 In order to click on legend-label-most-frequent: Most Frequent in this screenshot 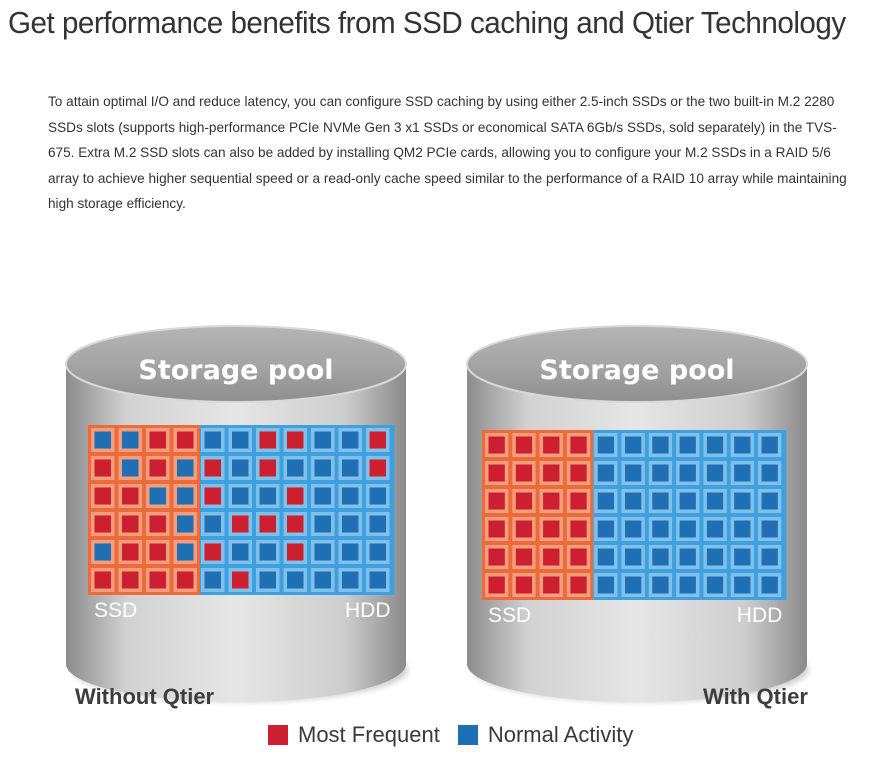, I will do `click(369, 734)`.